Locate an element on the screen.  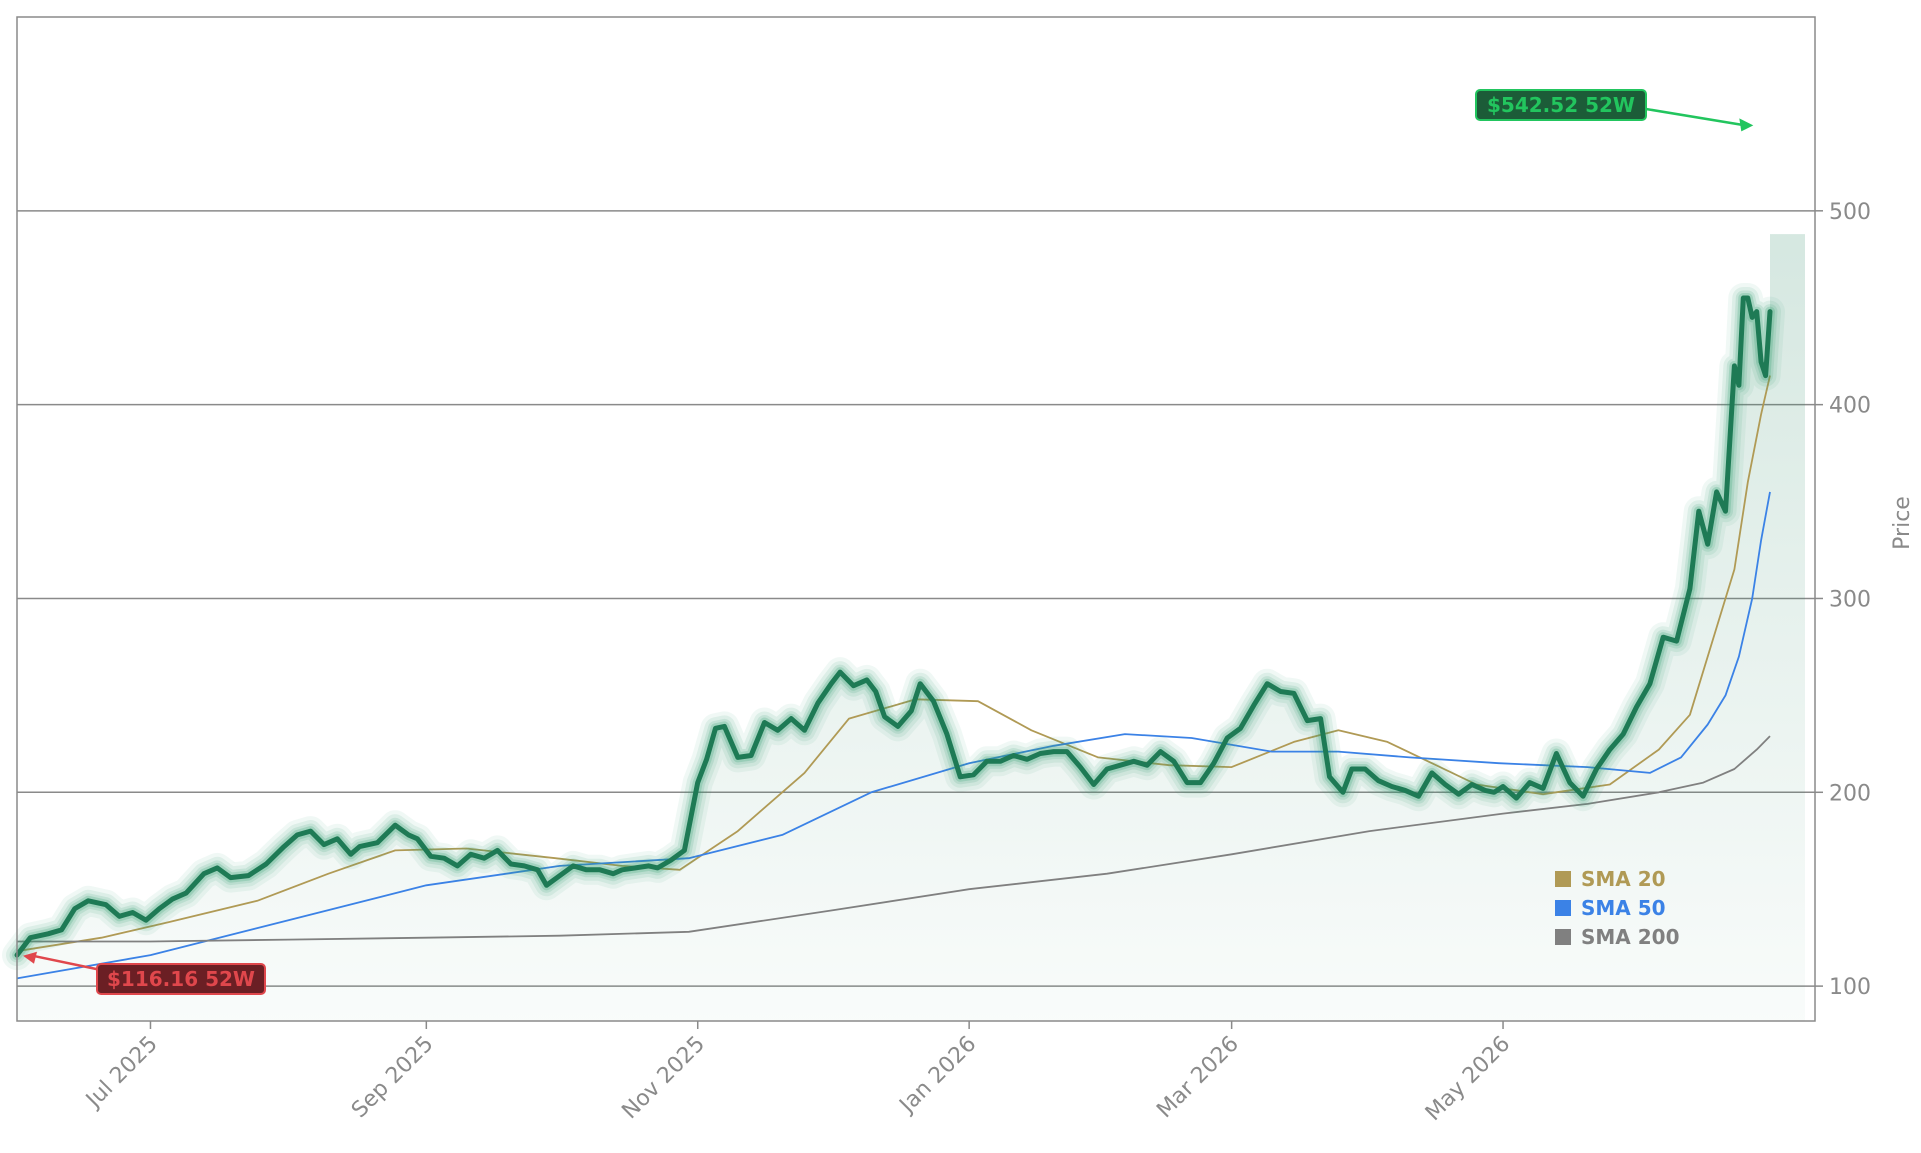
x-tick-label: Sep 2025 is located at coordinates (393, 1078).